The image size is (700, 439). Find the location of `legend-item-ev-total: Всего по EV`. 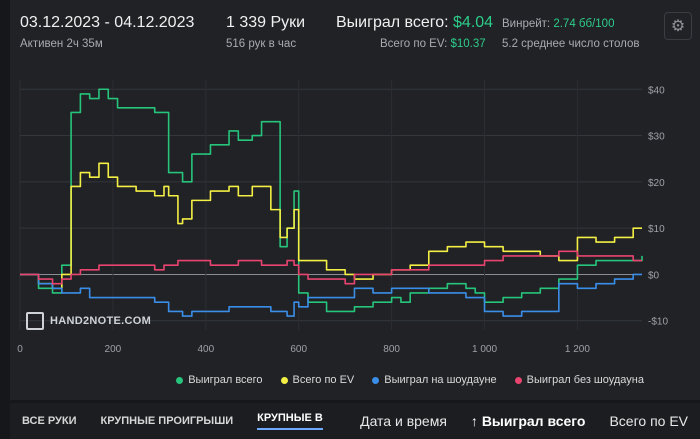

legend-item-ev-total: Всего по EV is located at coordinates (317, 380).